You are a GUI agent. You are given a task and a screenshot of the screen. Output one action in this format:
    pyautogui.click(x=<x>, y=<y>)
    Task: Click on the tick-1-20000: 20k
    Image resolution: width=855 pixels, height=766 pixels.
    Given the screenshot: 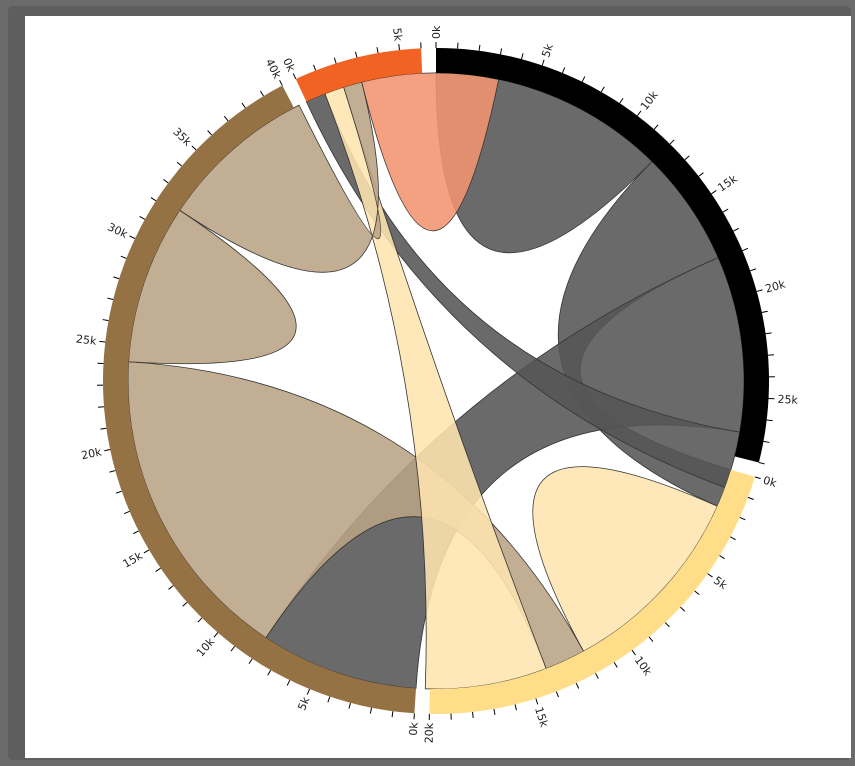 What is the action you would take?
    pyautogui.click(x=429, y=728)
    